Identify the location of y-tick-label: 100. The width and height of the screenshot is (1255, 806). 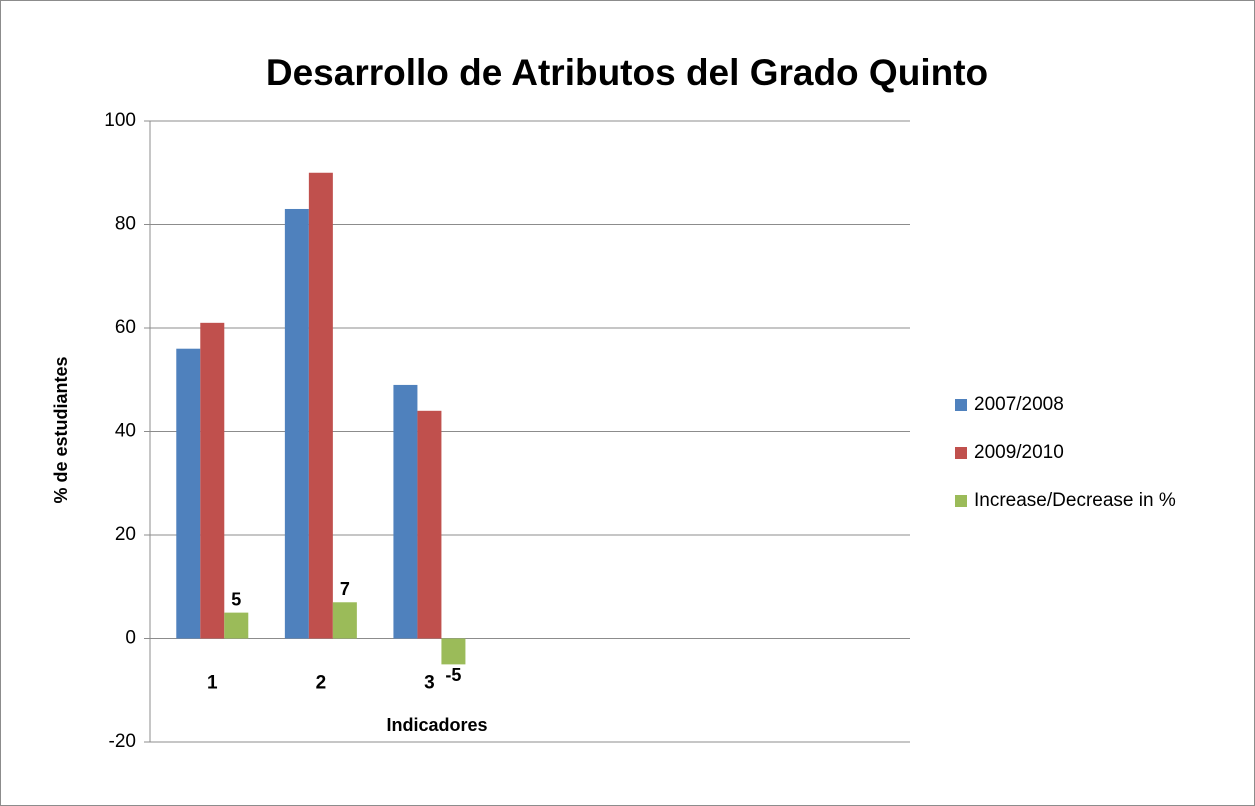
(120, 120).